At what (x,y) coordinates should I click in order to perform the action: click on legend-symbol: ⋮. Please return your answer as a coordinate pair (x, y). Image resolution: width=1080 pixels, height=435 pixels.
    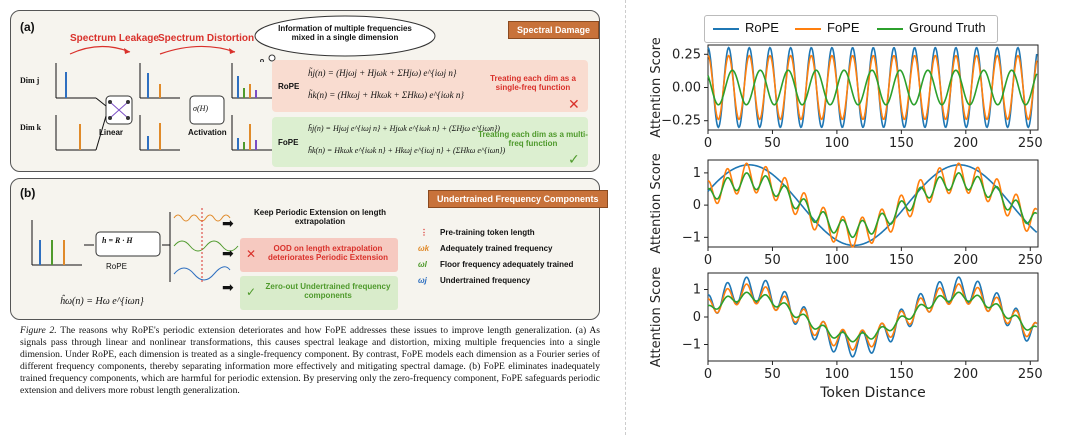
    Looking at the image, I should click on (424, 232).